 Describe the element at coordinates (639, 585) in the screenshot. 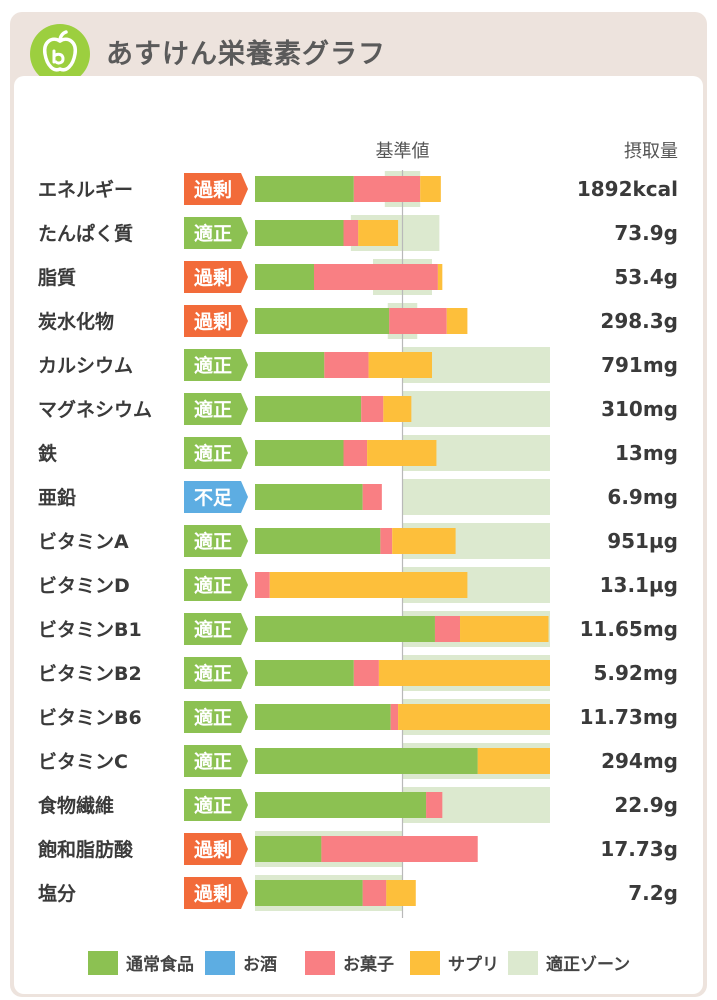

I see `intake-value: 13.1µg` at that location.